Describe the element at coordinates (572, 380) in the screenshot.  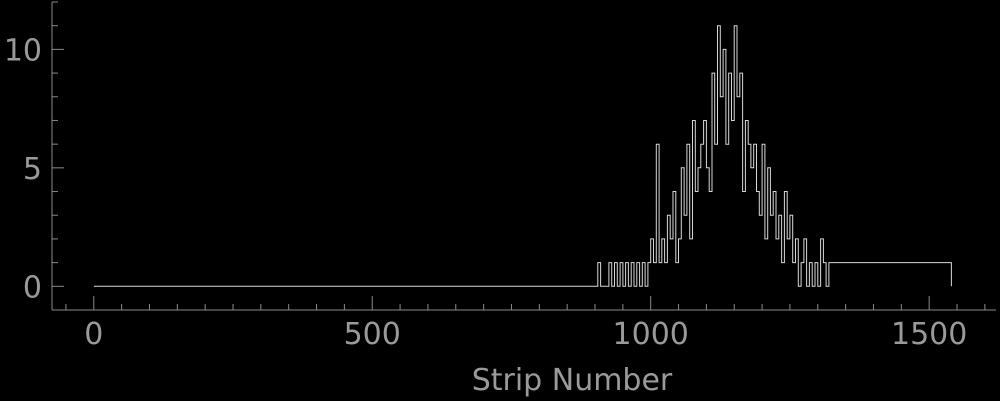
I see `x-axis-title: Strip Number` at that location.